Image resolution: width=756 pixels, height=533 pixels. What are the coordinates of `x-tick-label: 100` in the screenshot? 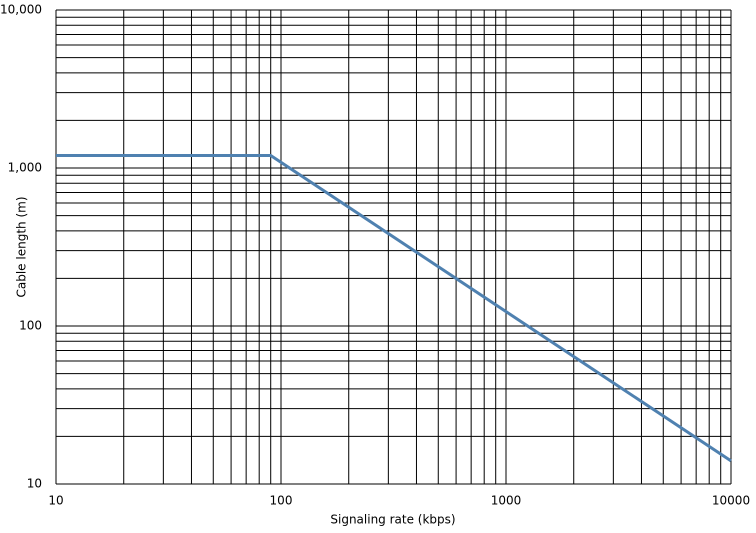 It's located at (281, 501).